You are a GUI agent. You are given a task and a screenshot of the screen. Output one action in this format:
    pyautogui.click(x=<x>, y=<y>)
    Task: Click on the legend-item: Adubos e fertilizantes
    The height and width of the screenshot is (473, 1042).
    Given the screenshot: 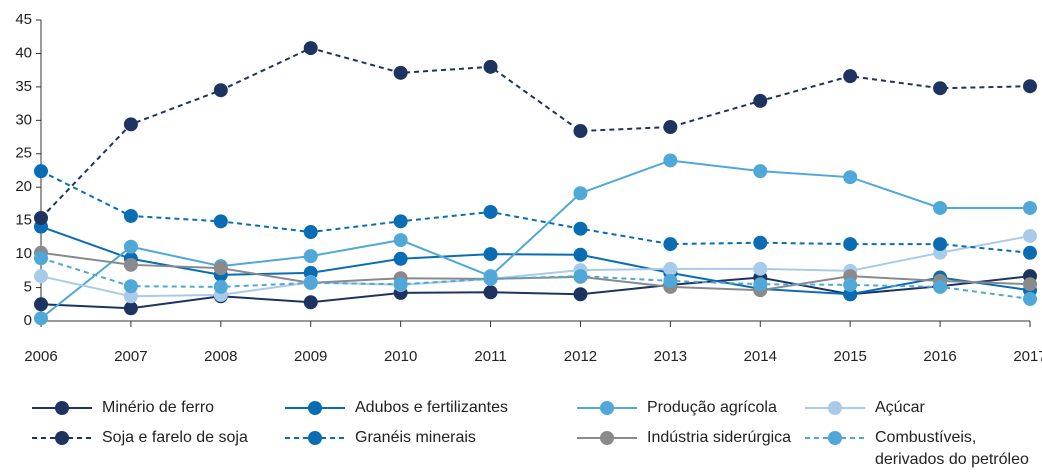 What is the action you would take?
    pyautogui.click(x=395, y=408)
    